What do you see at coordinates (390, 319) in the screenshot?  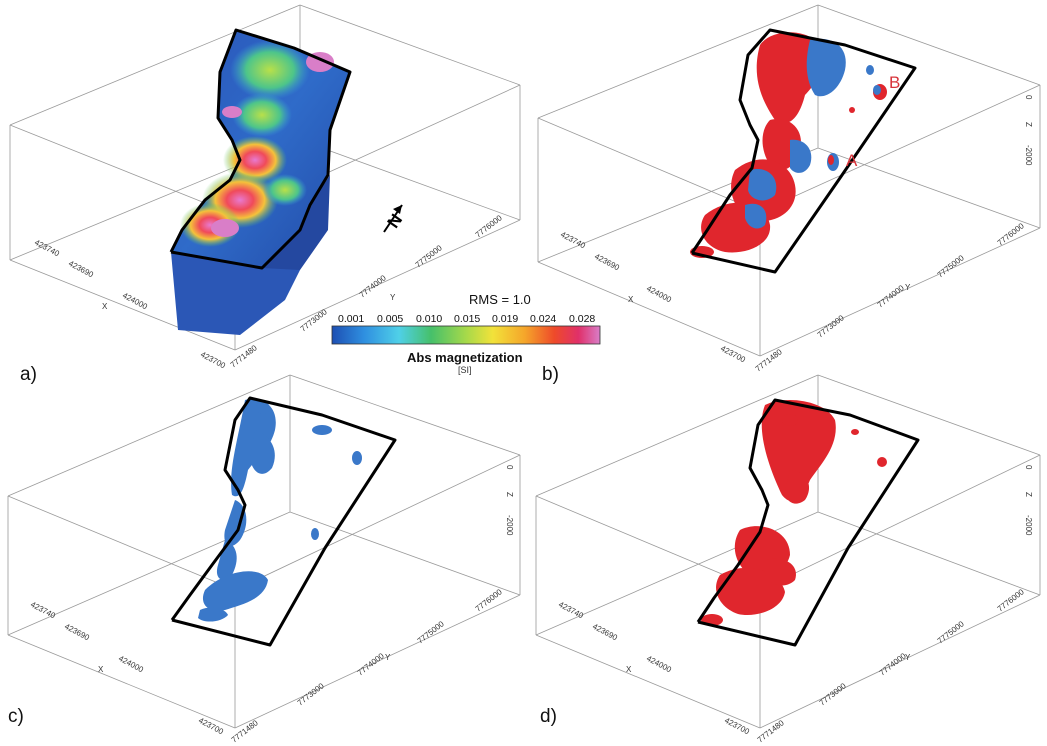 I see `colorbar-tick-2: 0.005` at bounding box center [390, 319].